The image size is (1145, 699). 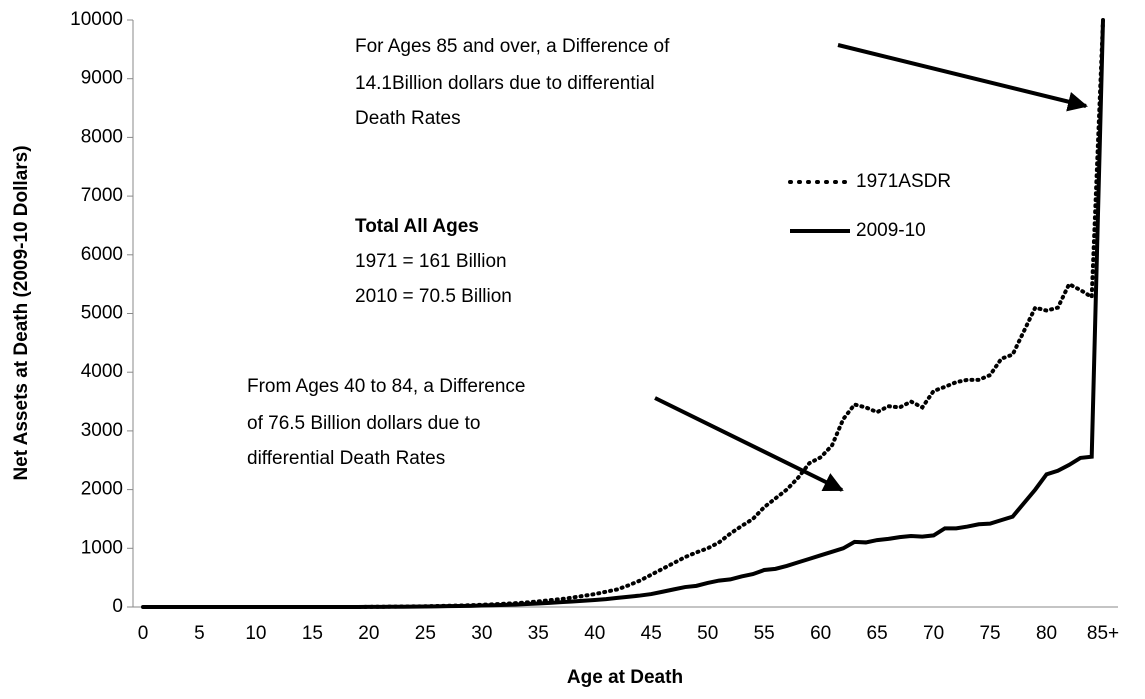 What do you see at coordinates (1046, 633) in the screenshot?
I see `x-tick-label: 80` at bounding box center [1046, 633].